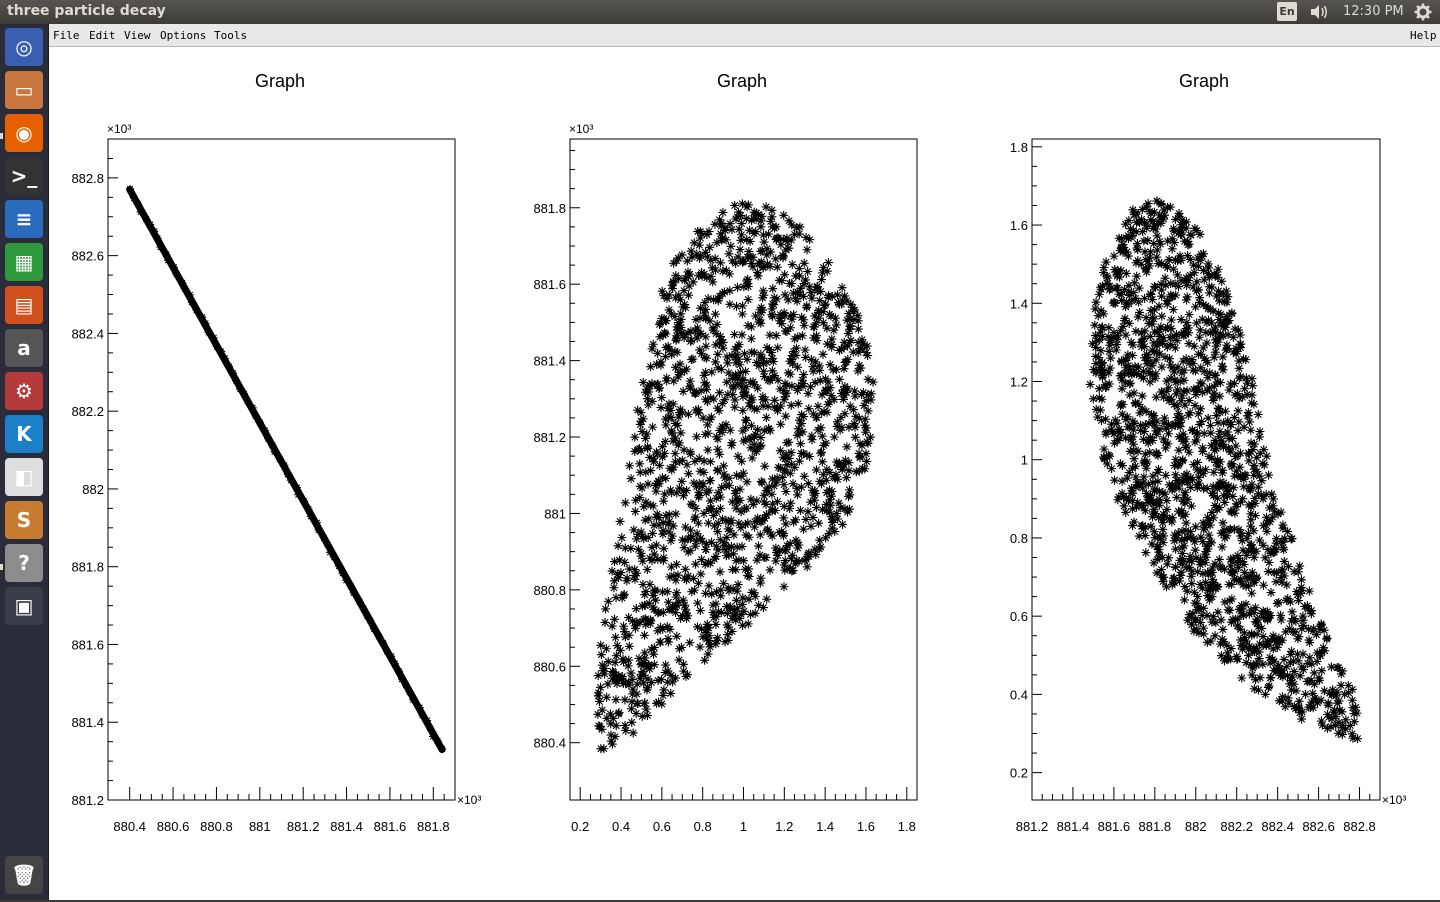 Image resolution: width=1440 pixels, height=902 pixels. What do you see at coordinates (24, 606) in the screenshot?
I see `launcher-workspace-switcher-icon: ▣` at bounding box center [24, 606].